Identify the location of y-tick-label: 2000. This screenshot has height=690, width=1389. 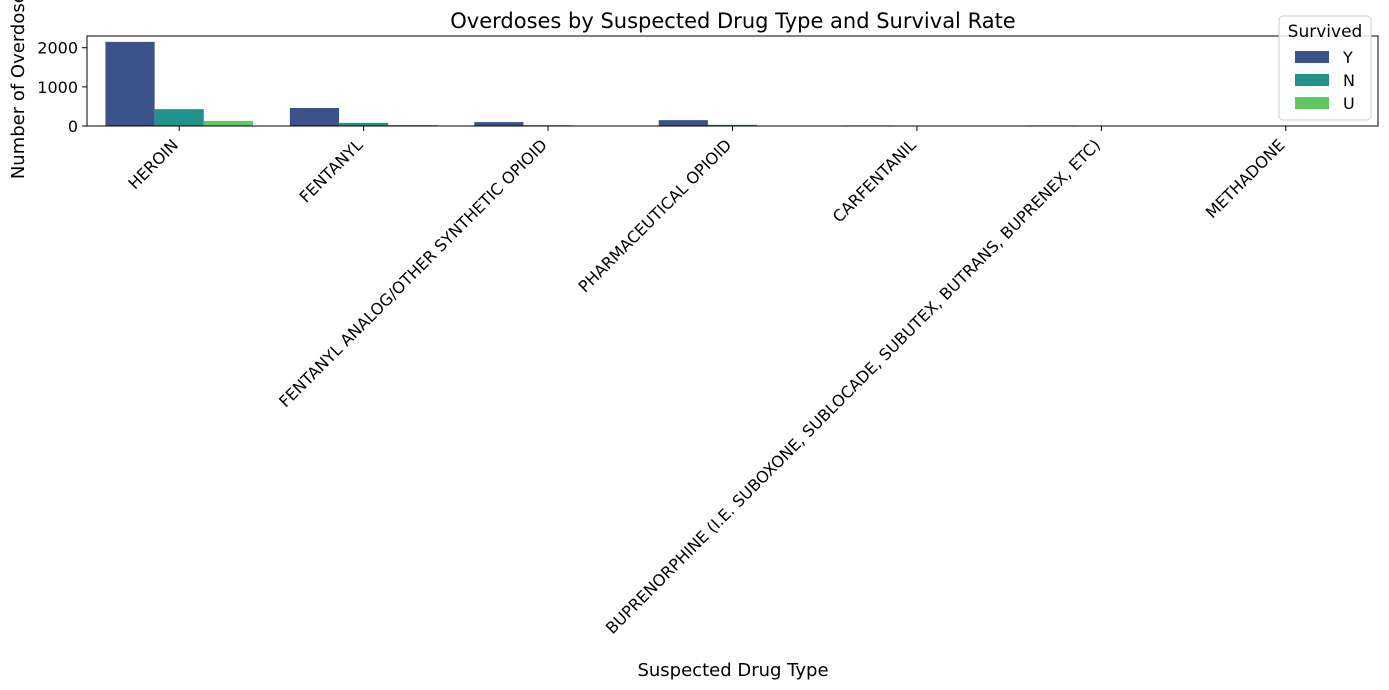
(57, 48).